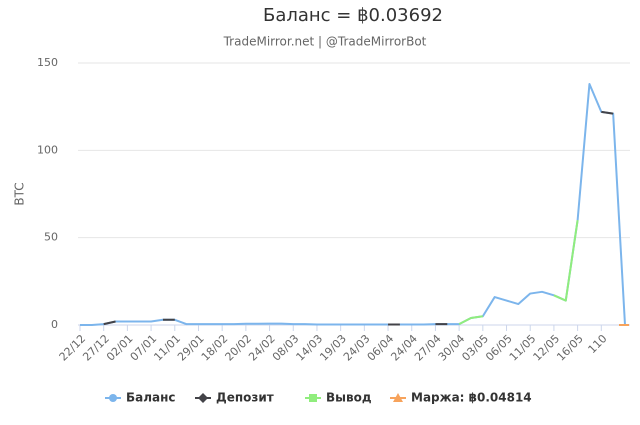  Describe the element at coordinates (47, 149) in the screenshot. I see `y-tick-label: 100` at that location.